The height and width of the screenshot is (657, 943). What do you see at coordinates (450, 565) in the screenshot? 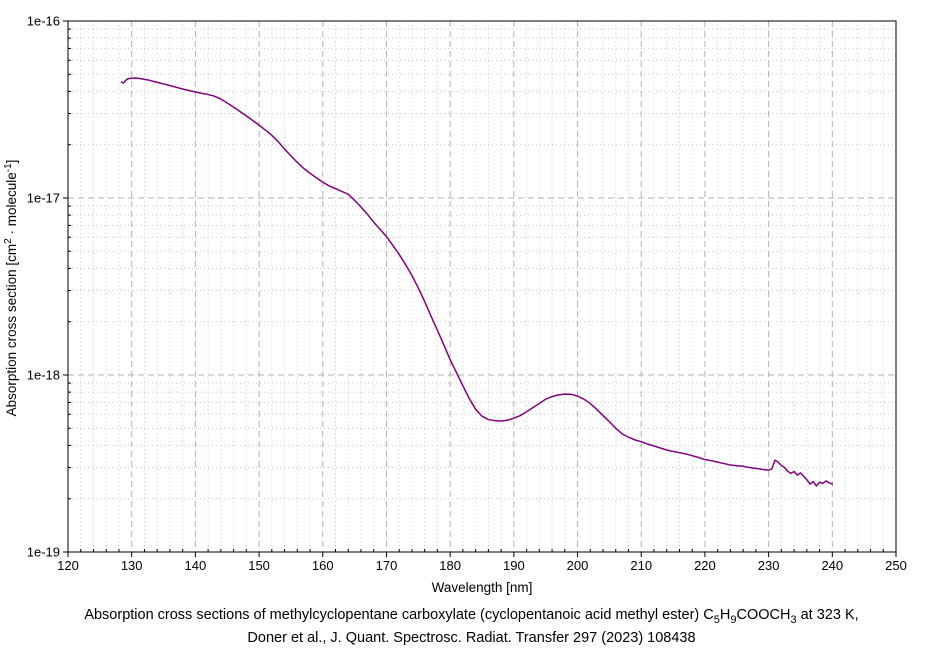
I see `x-tick-label: 180` at bounding box center [450, 565].